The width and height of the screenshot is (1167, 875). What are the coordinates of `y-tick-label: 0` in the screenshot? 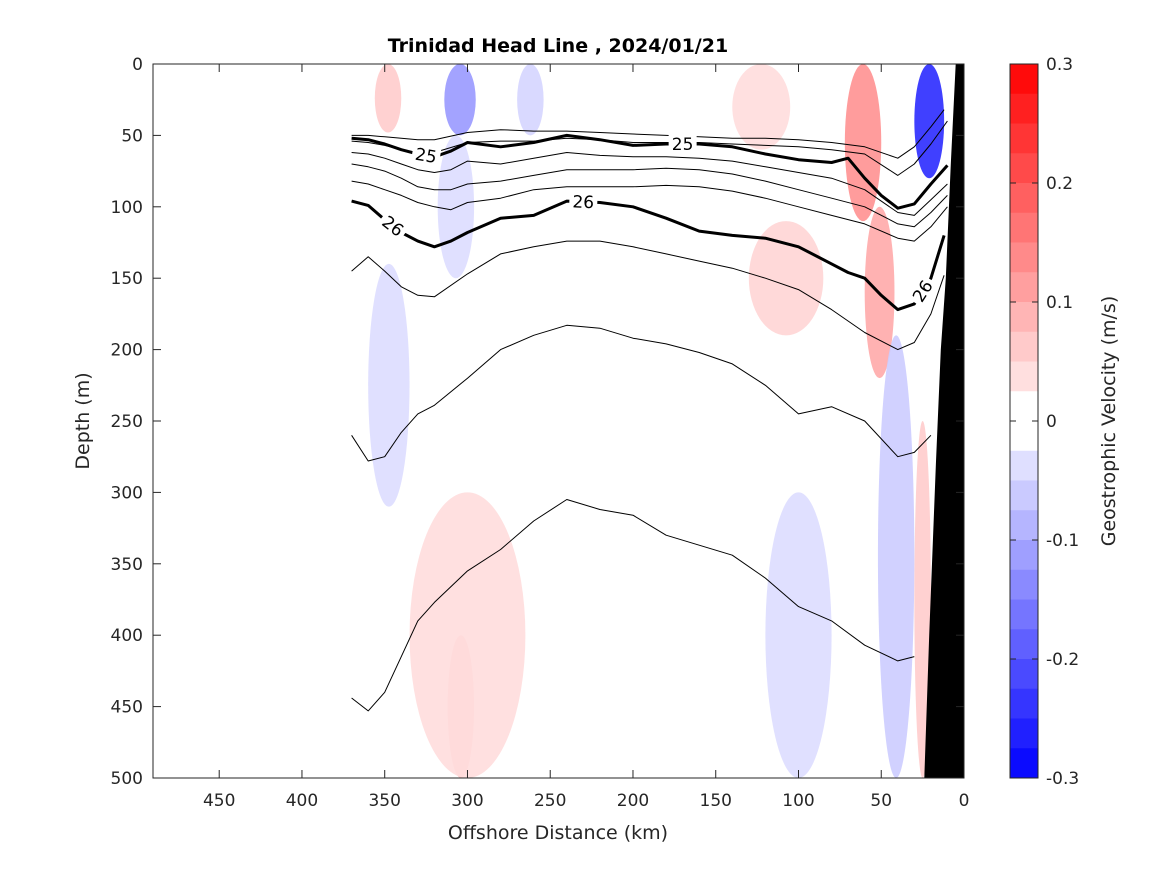 It's located at (137, 65).